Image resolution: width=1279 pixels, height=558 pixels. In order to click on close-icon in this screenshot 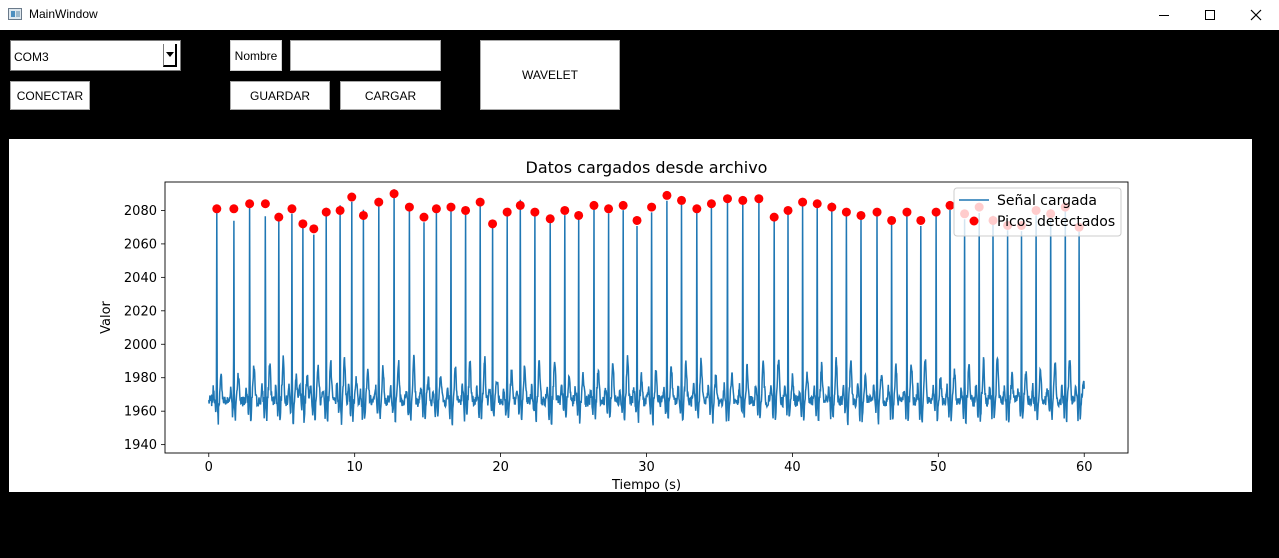, I will do `click(1256, 15)`.